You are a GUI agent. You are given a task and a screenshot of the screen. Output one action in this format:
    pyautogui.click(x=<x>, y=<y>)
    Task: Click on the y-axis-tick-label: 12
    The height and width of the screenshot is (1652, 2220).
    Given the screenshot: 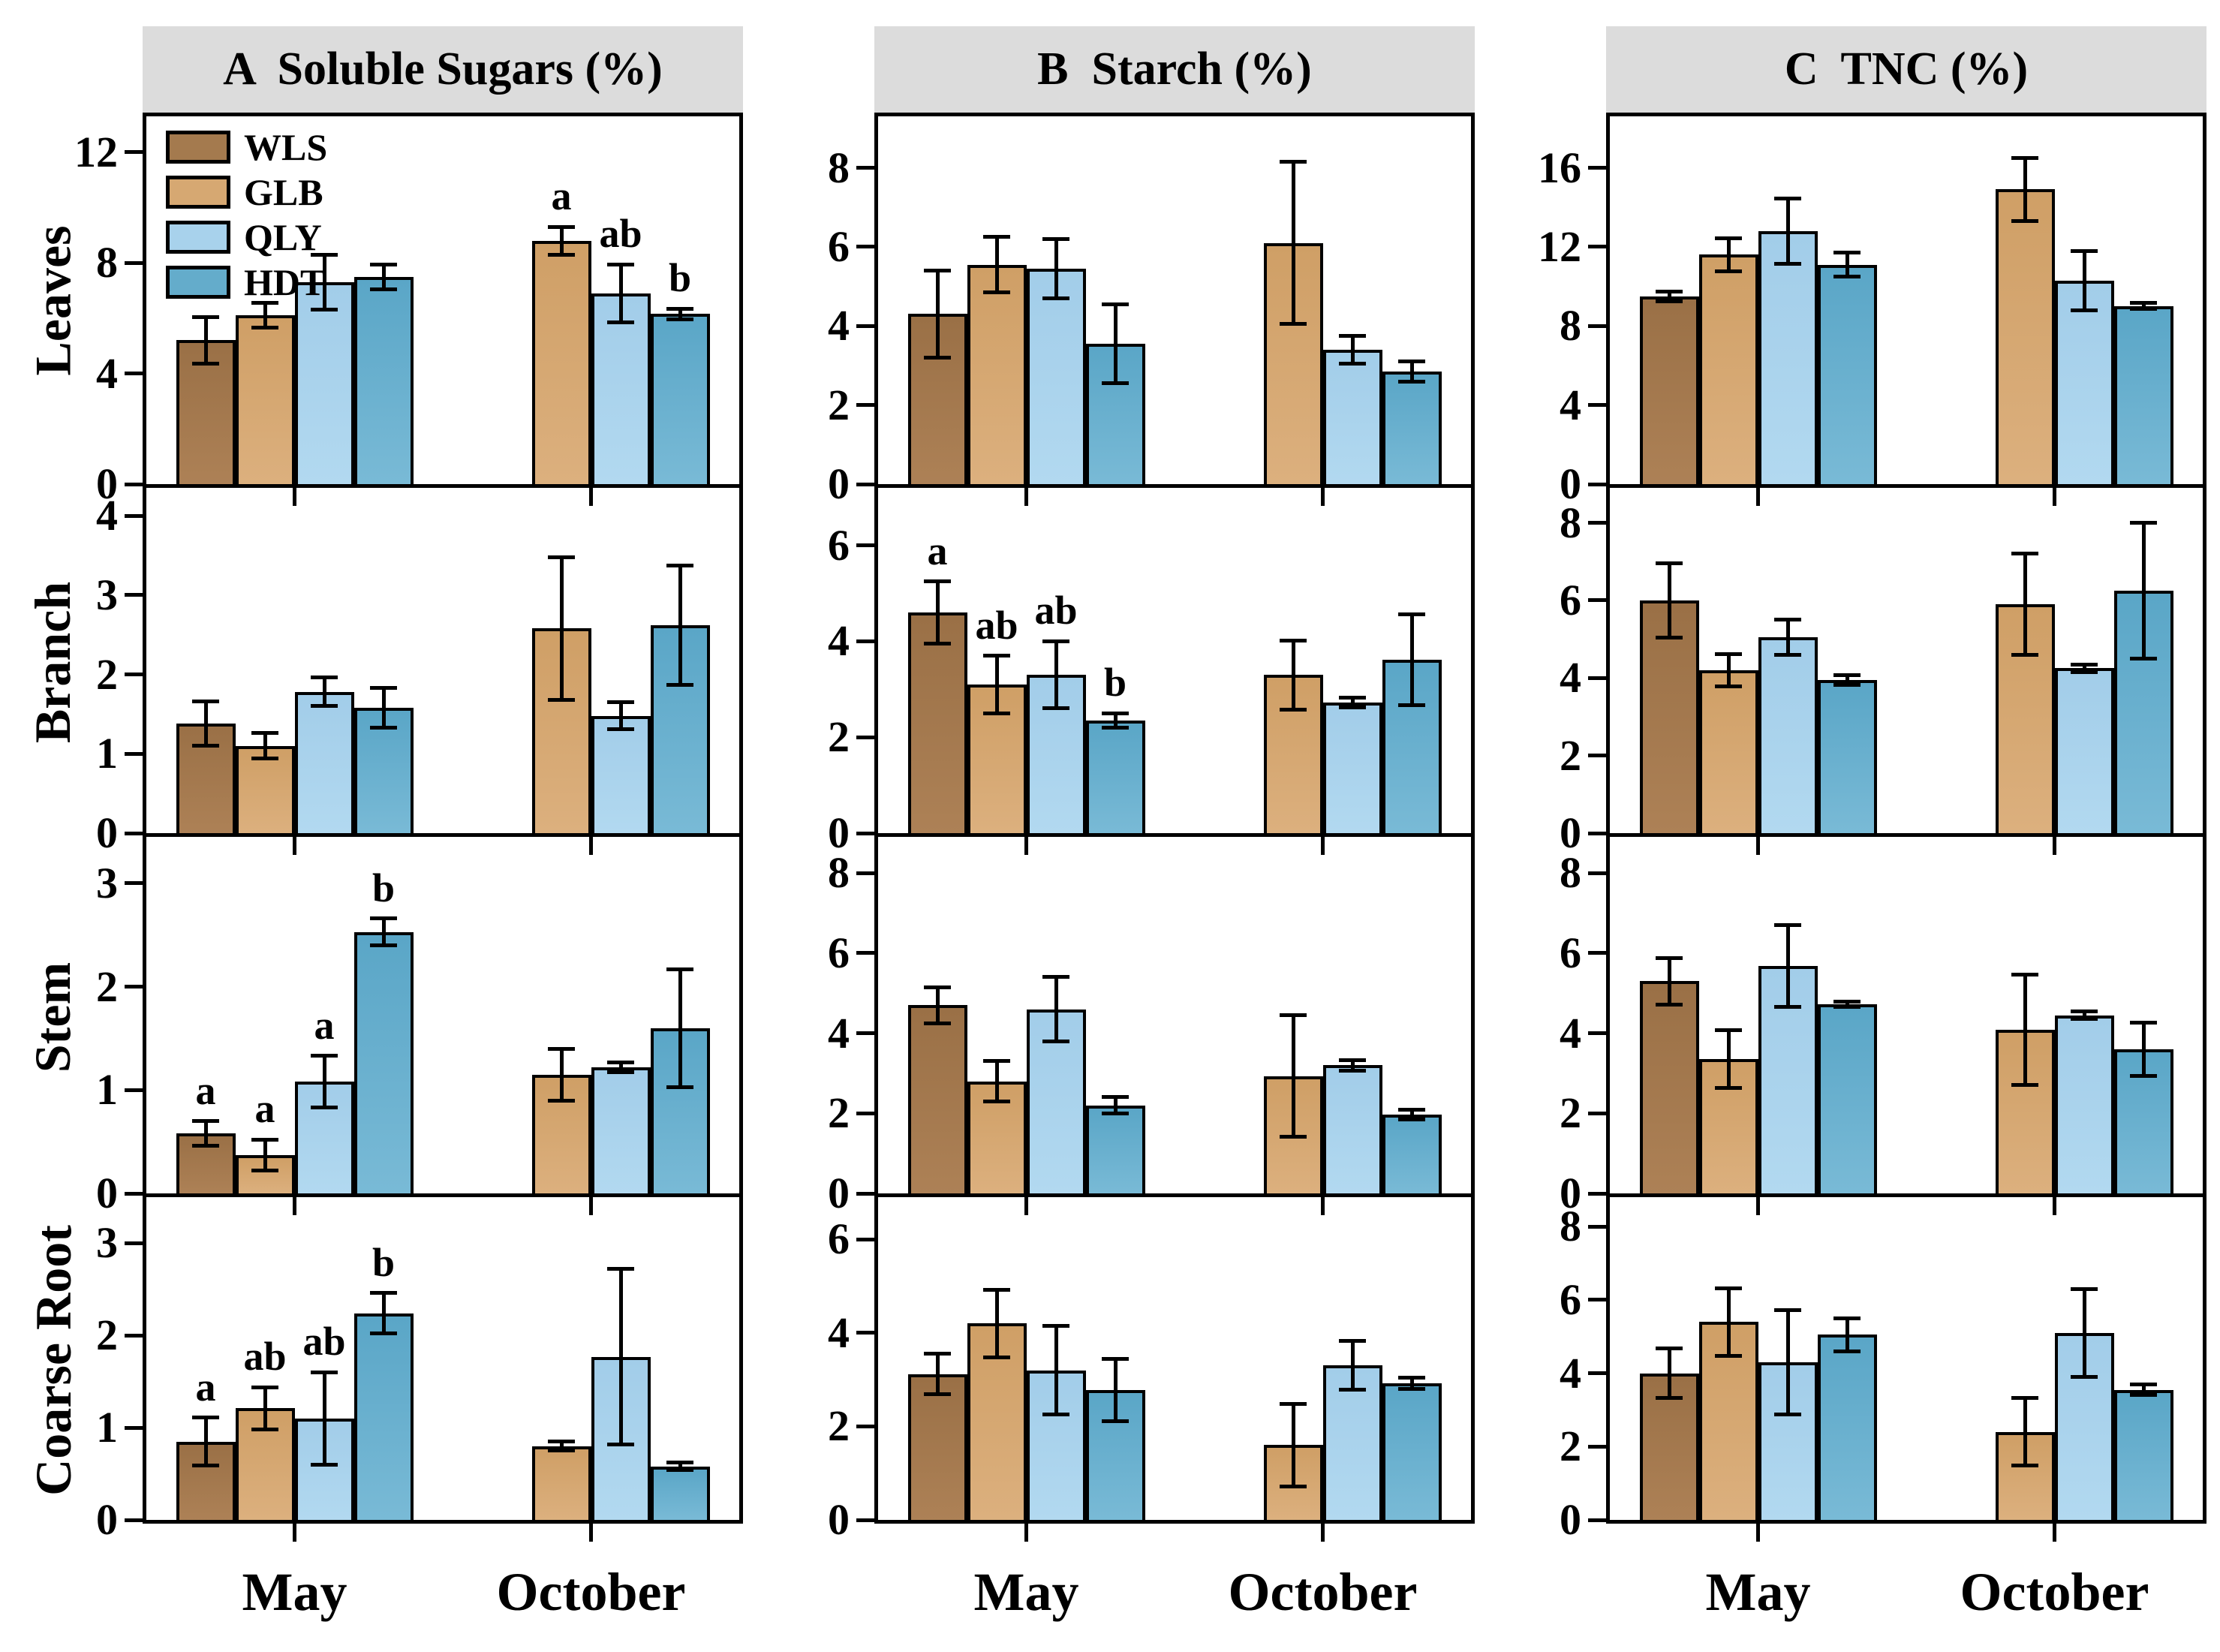 What is the action you would take?
    pyautogui.click(x=1559, y=246)
    